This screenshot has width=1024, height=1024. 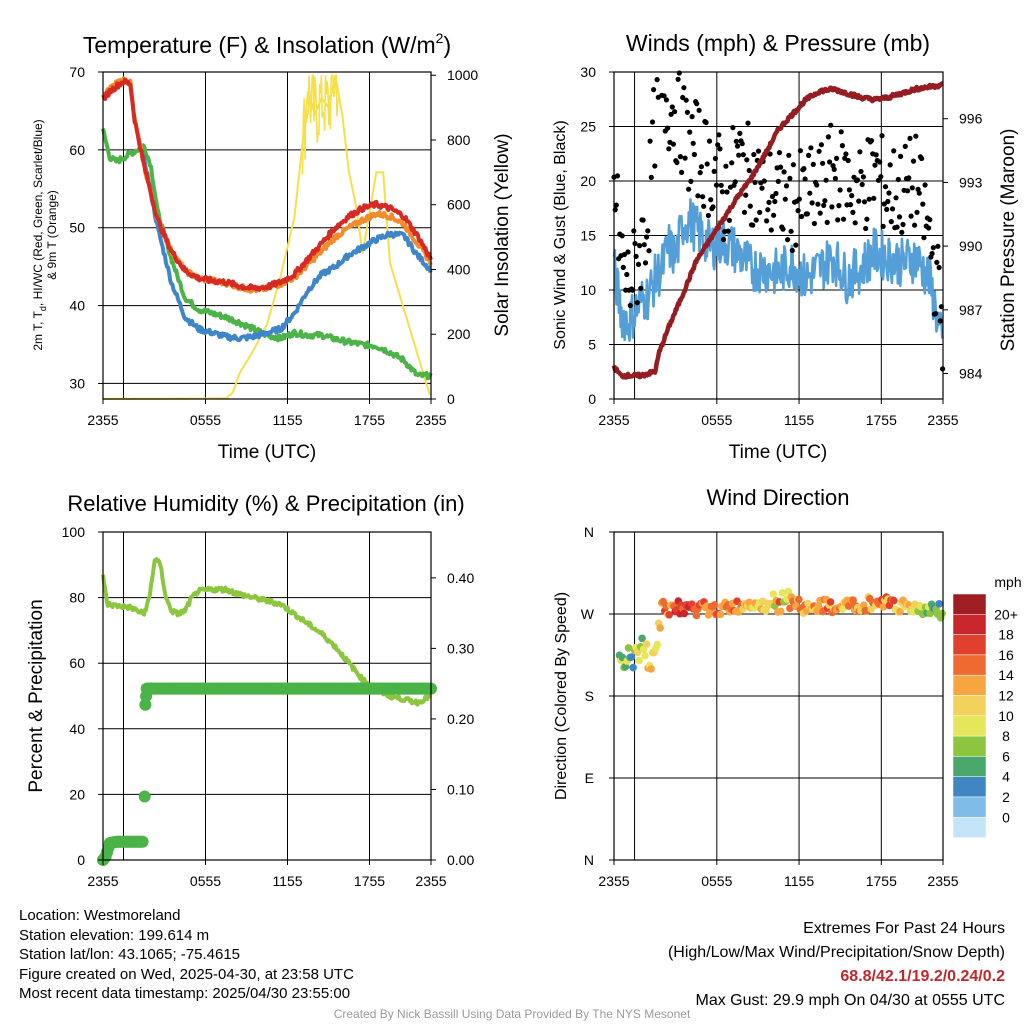 I want to click on legend-label: 8, so click(x=1006, y=736).